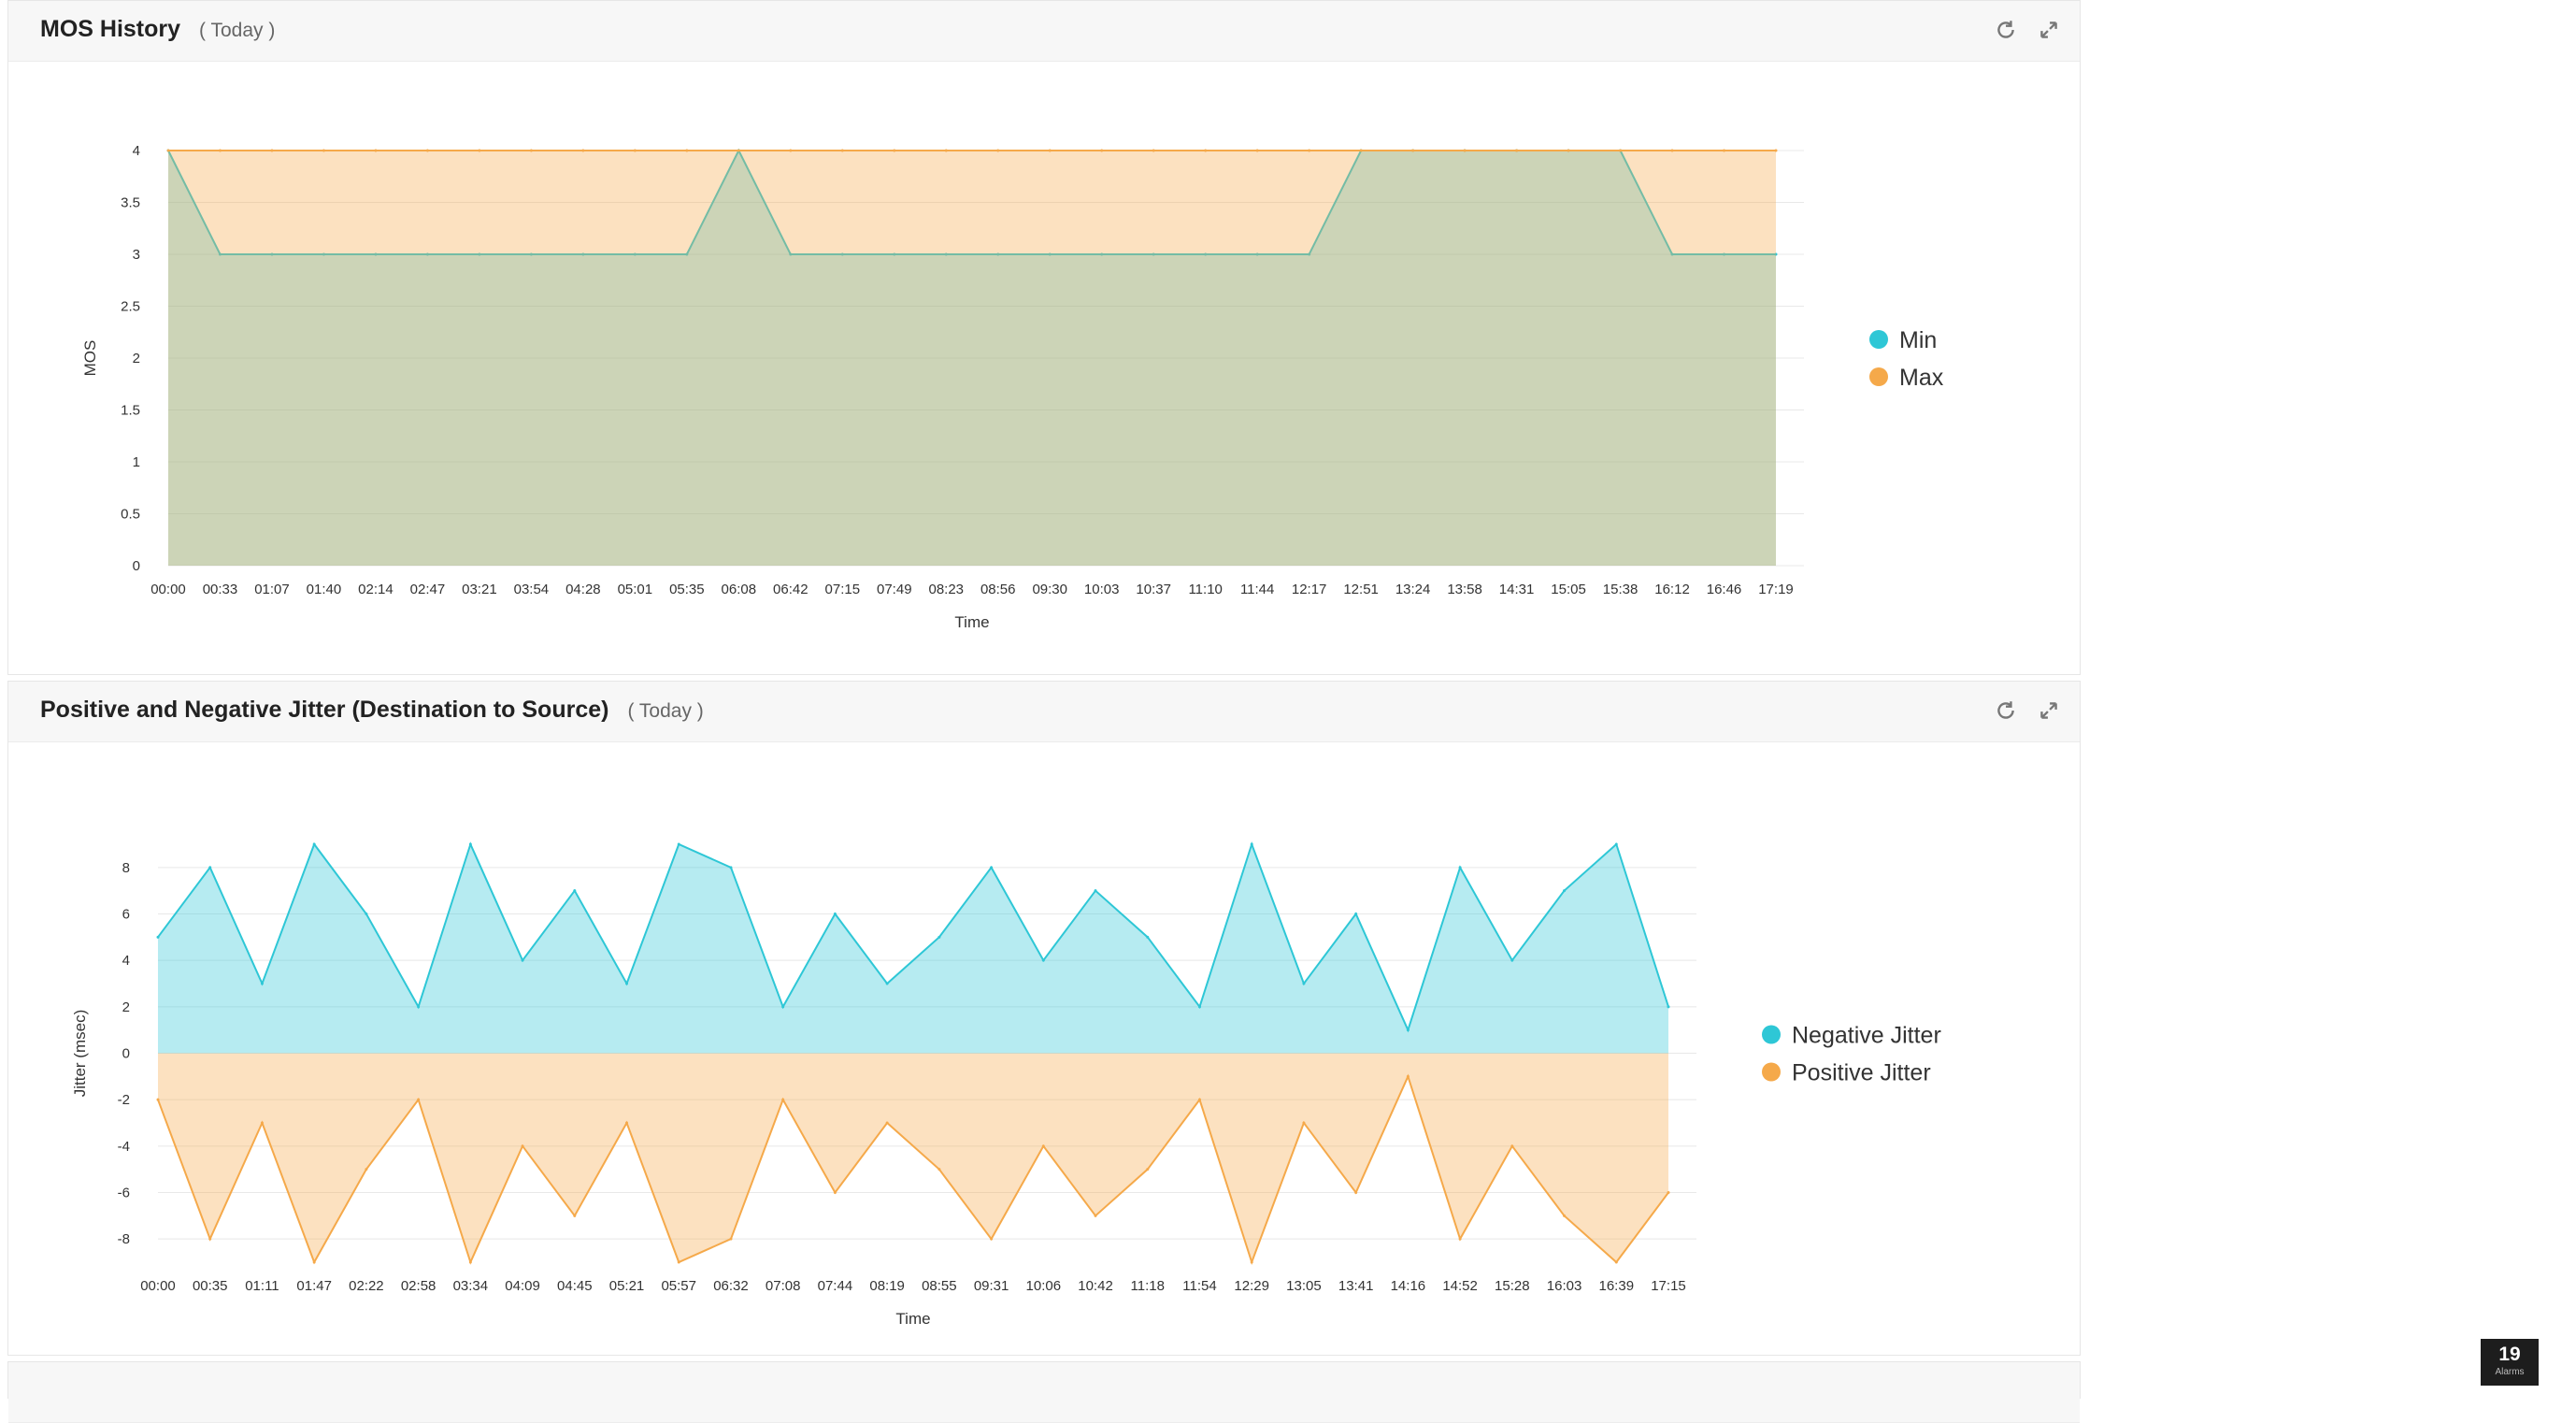  I want to click on x-tick-label: 16:12, so click(1672, 589).